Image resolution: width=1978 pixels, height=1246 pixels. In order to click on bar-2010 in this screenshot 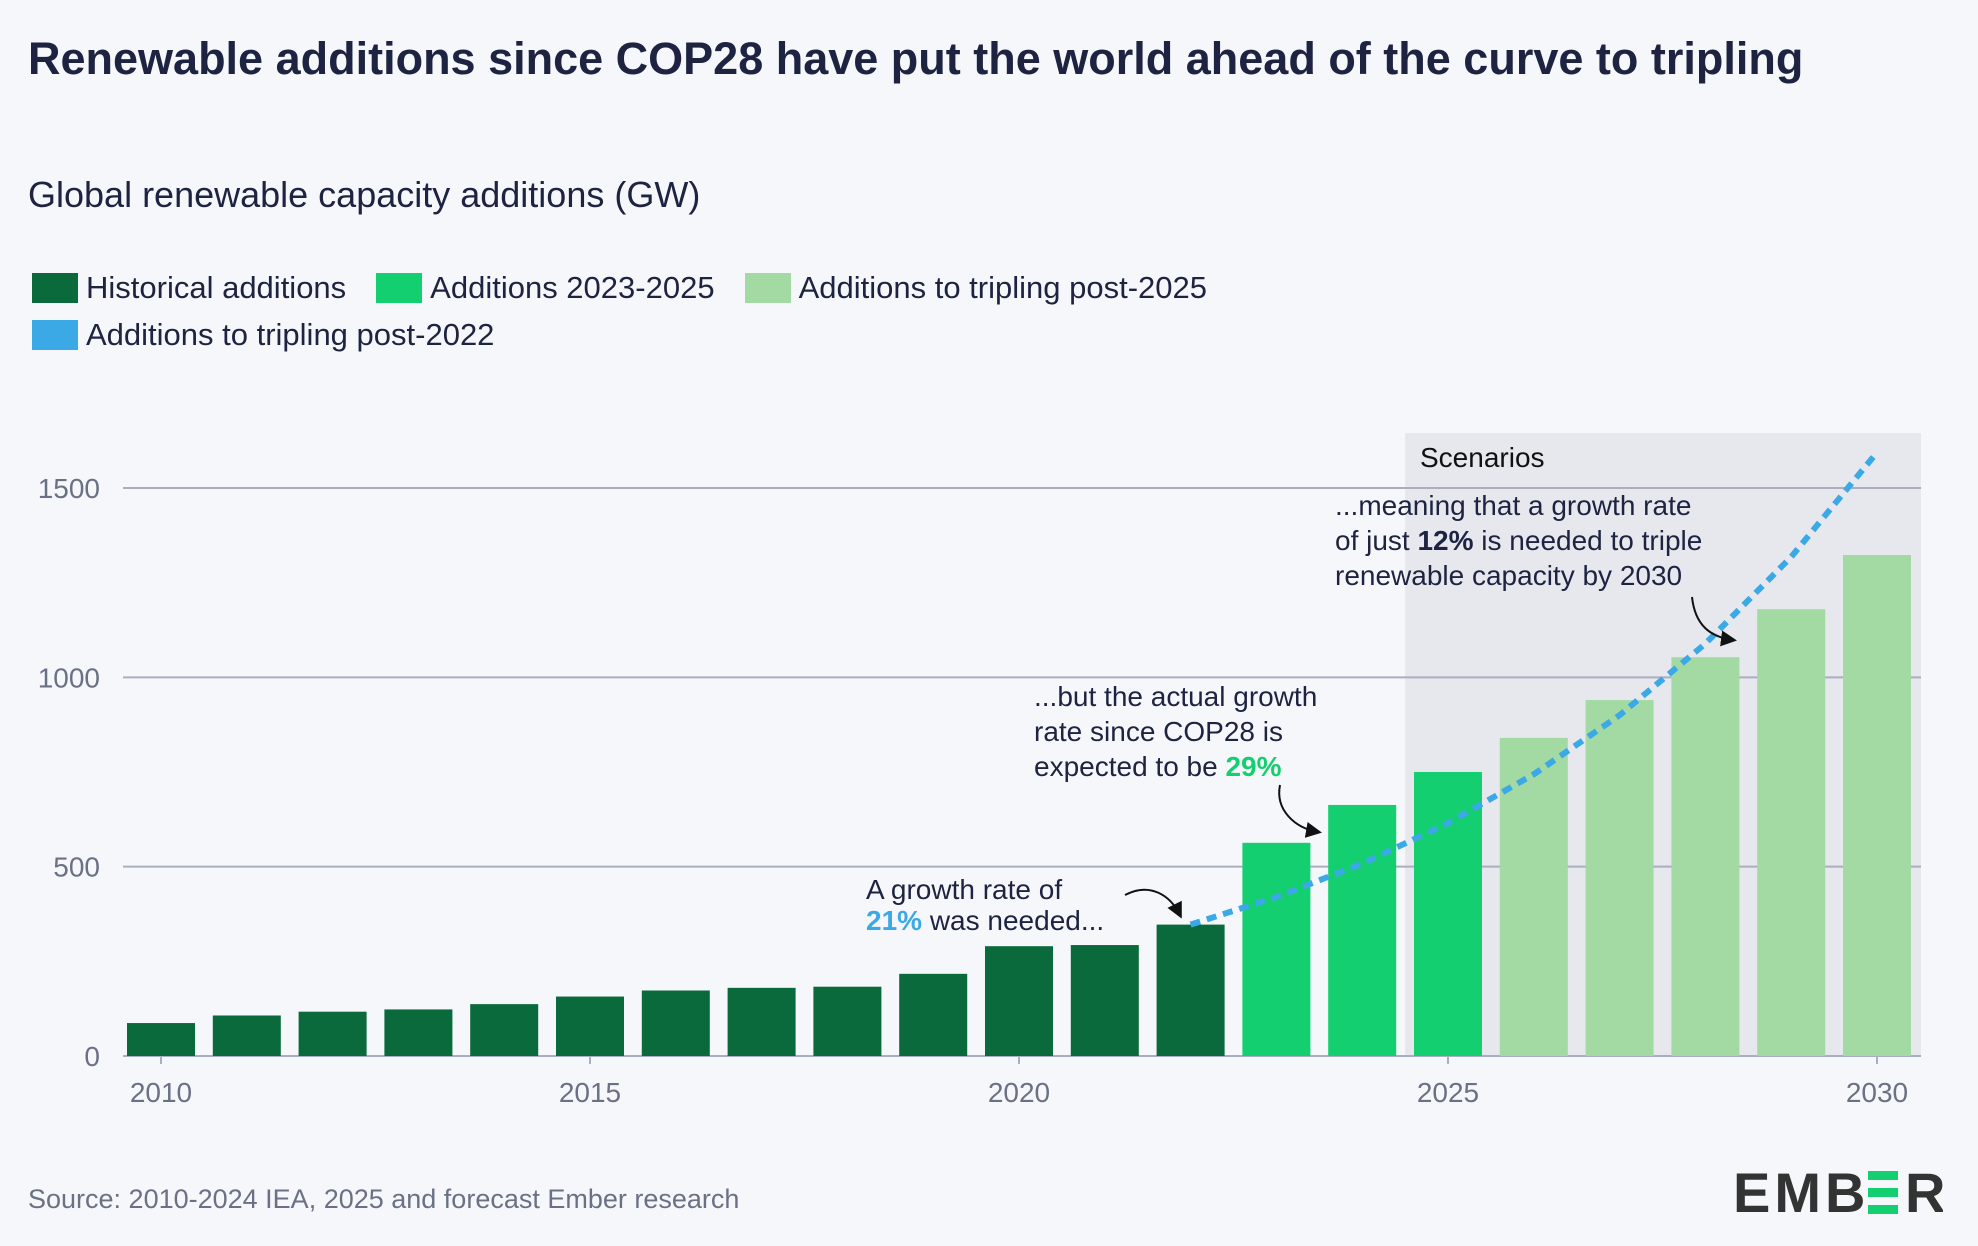, I will do `click(161, 1039)`.